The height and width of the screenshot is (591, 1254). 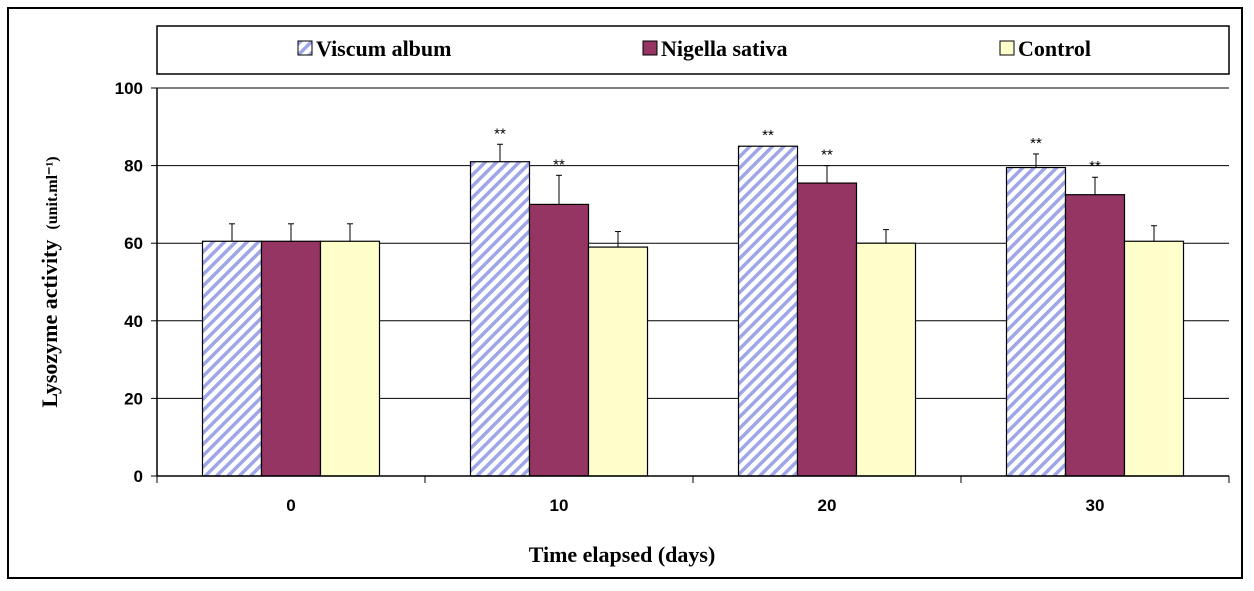 I want to click on legend: Viscum album Nigella sativa Control, so click(x=693, y=50).